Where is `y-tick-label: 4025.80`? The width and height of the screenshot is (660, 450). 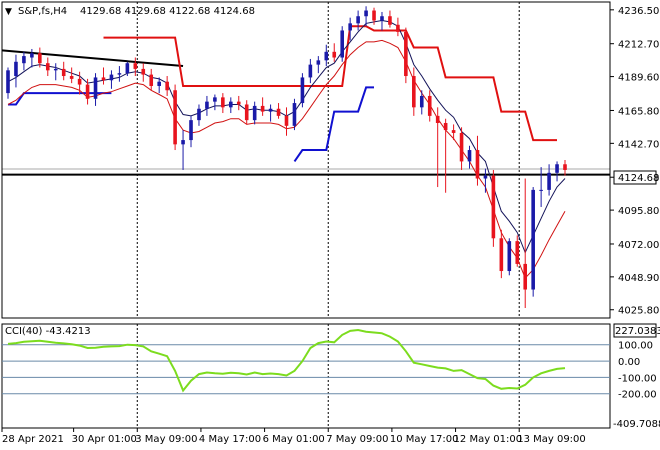 y-tick-label: 4025.80 is located at coordinates (638, 311).